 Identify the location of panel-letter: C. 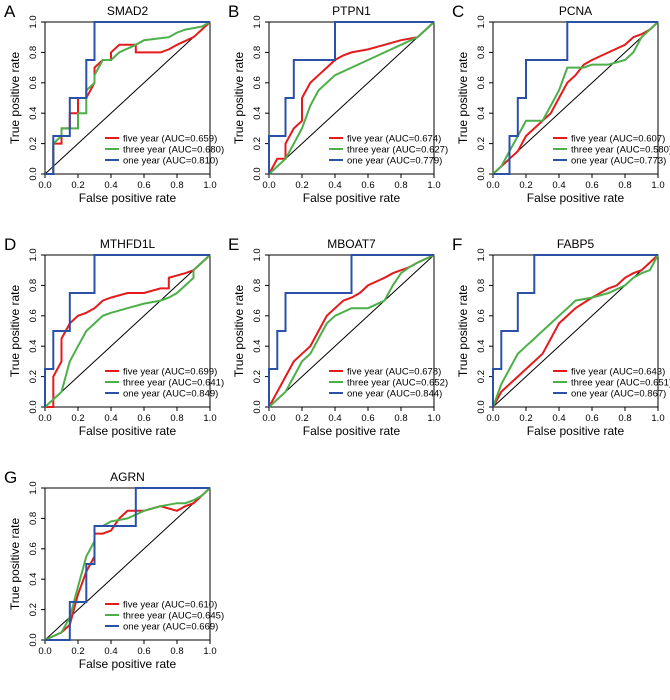
(458, 11).